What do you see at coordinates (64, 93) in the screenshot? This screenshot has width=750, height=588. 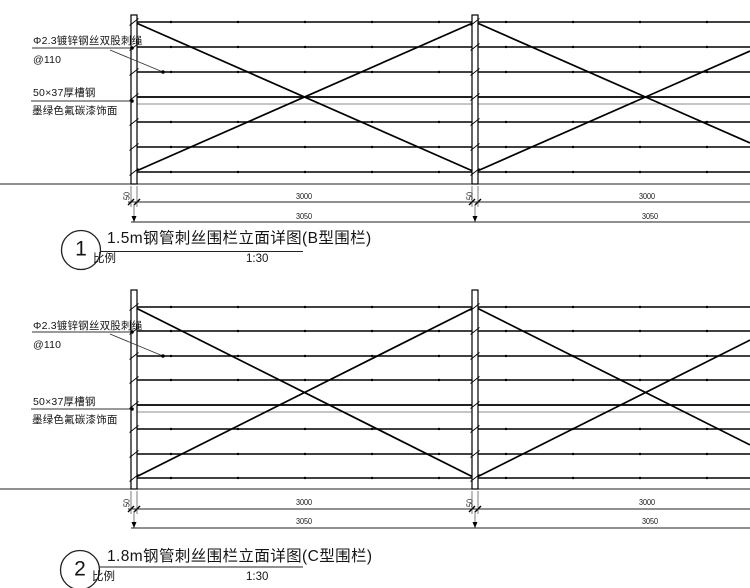 I see `rail-spec-label: 50×37厚槽钢` at bounding box center [64, 93].